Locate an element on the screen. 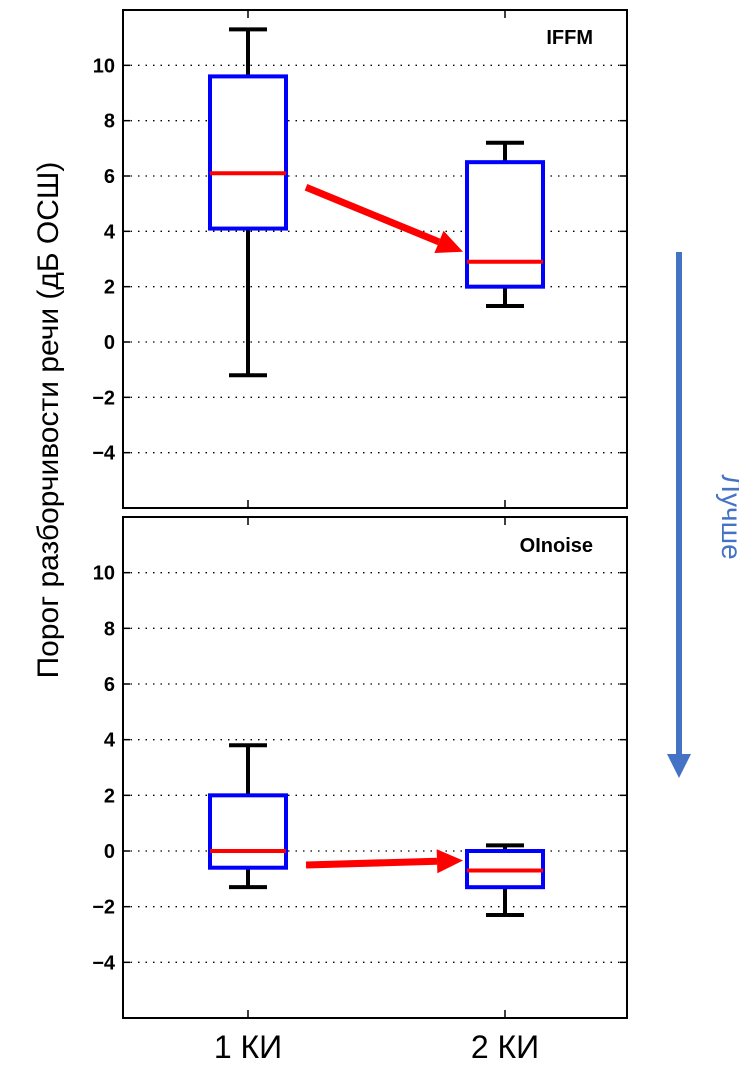 The width and height of the screenshot is (739, 1067). better-label: Лучше is located at coordinates (727, 516).